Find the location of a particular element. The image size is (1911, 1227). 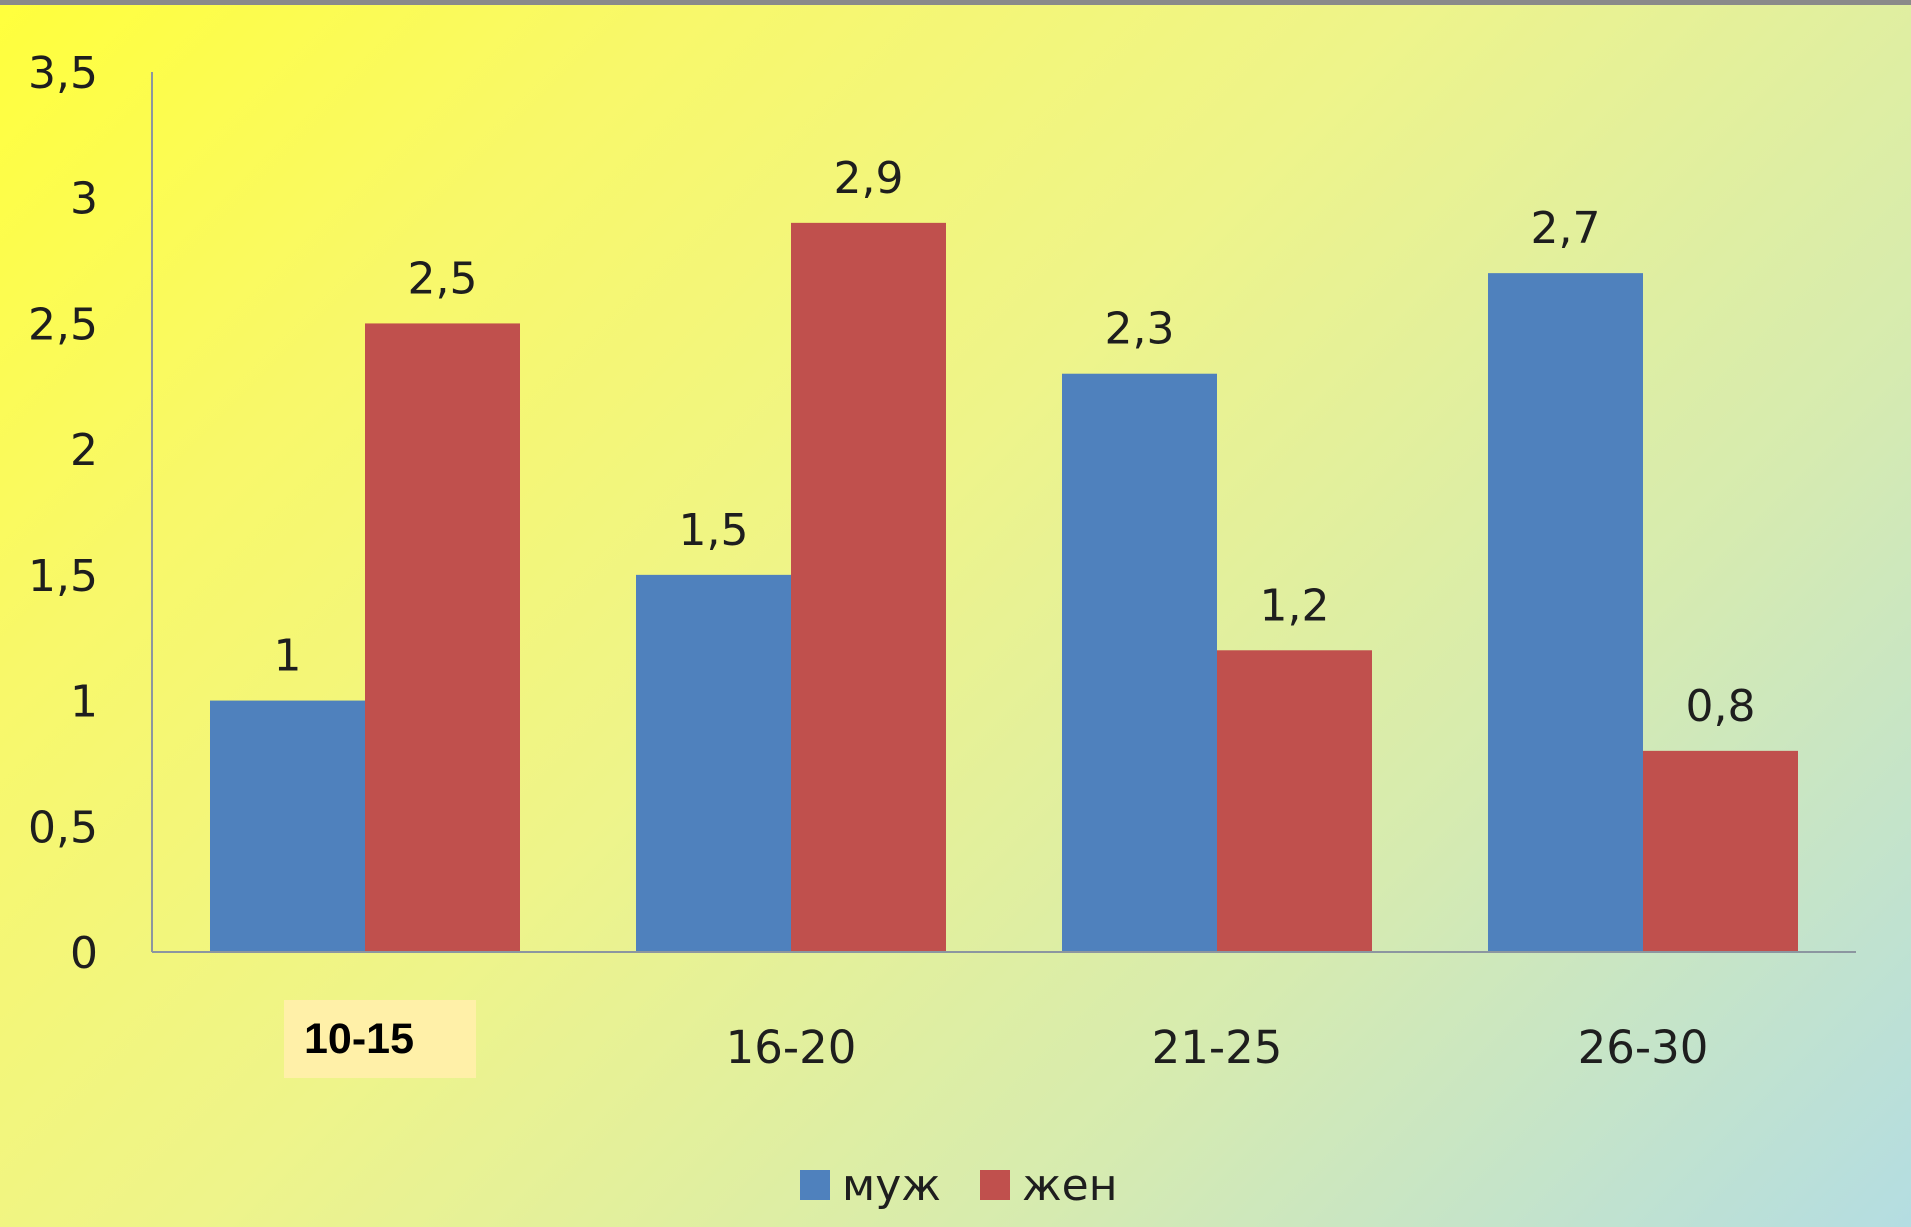

x-tick-label: 10-15 is located at coordinates (359, 1039).